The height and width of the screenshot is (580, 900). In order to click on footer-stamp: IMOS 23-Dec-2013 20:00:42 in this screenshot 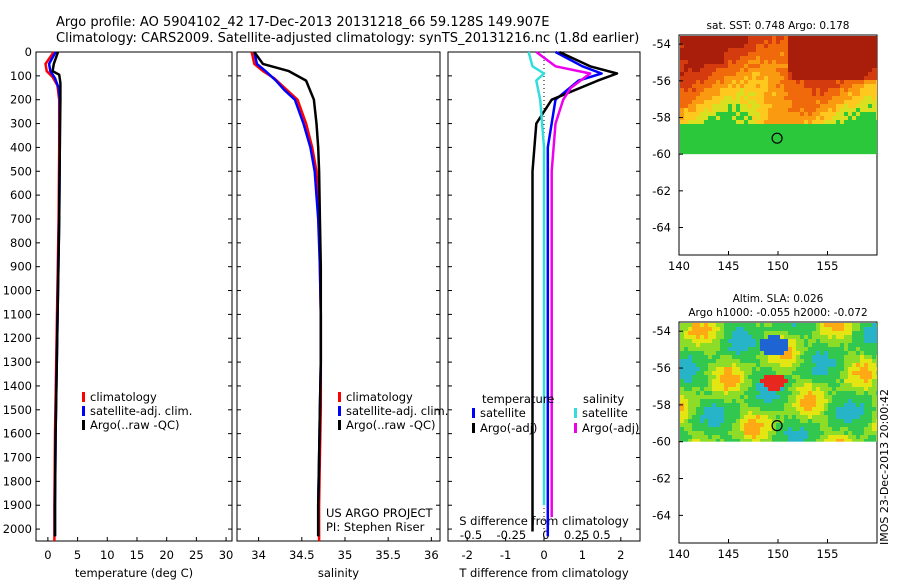, I will do `click(884, 467)`.